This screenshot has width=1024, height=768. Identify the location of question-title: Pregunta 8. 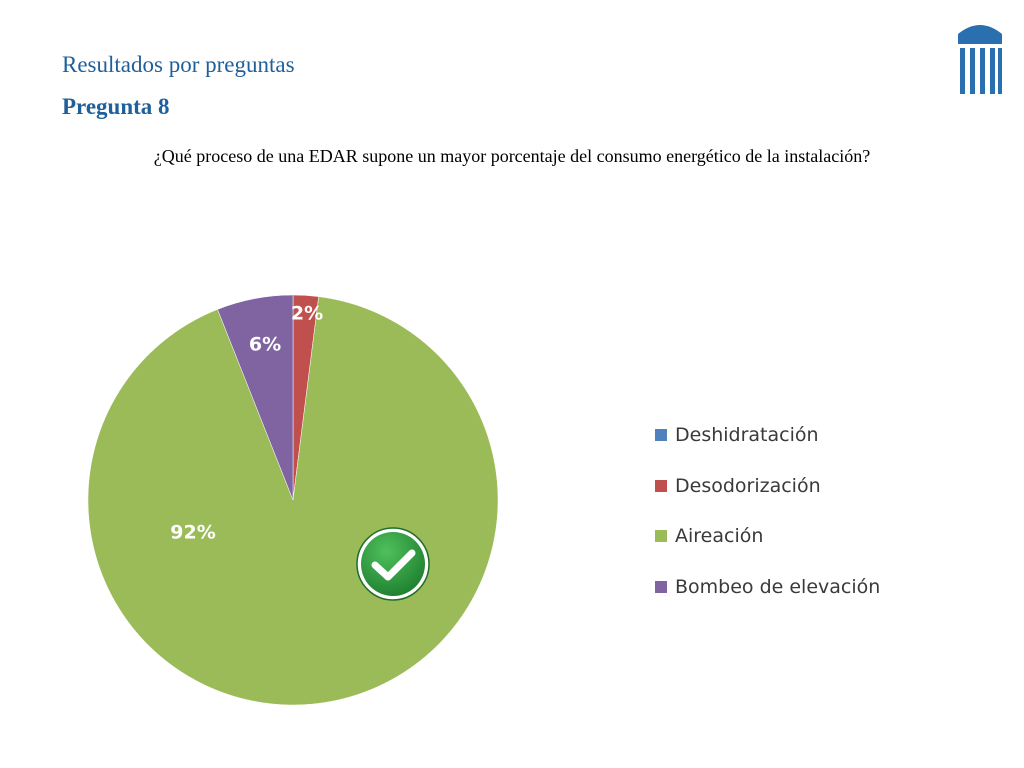
(116, 106).